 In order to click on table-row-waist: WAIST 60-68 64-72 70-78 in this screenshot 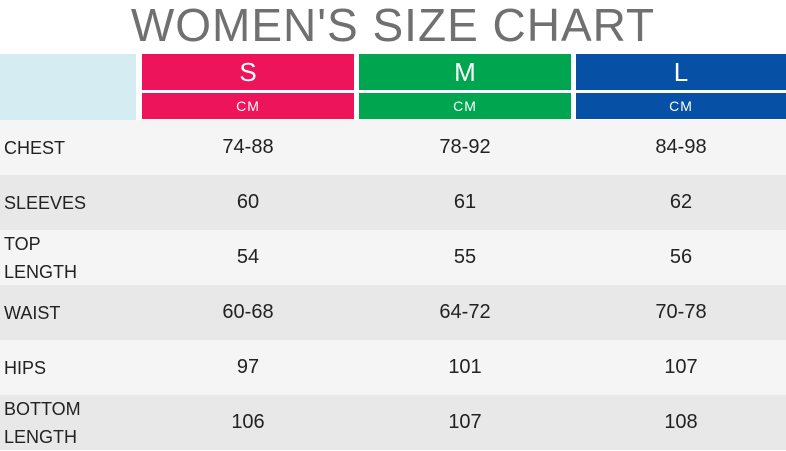, I will do `click(393, 312)`.